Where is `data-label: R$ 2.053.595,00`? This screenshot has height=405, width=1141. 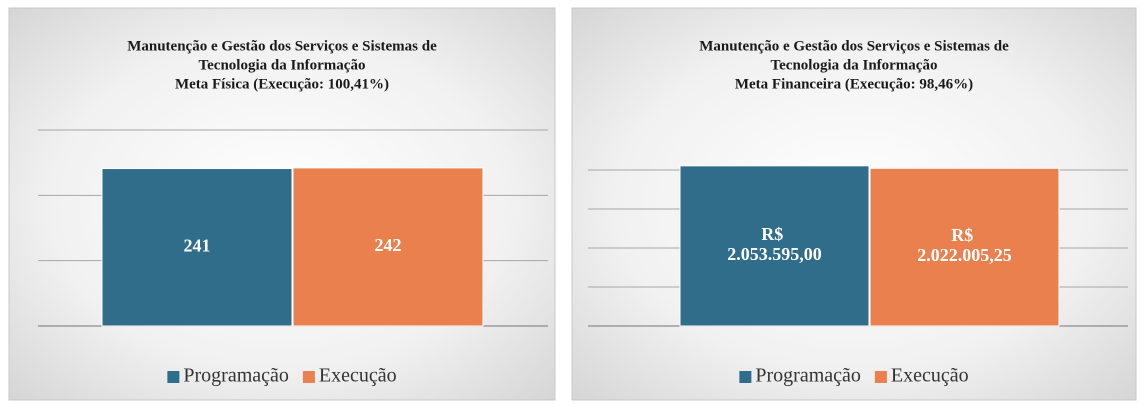 data-label: R$ 2.053.595,00 is located at coordinates (774, 244).